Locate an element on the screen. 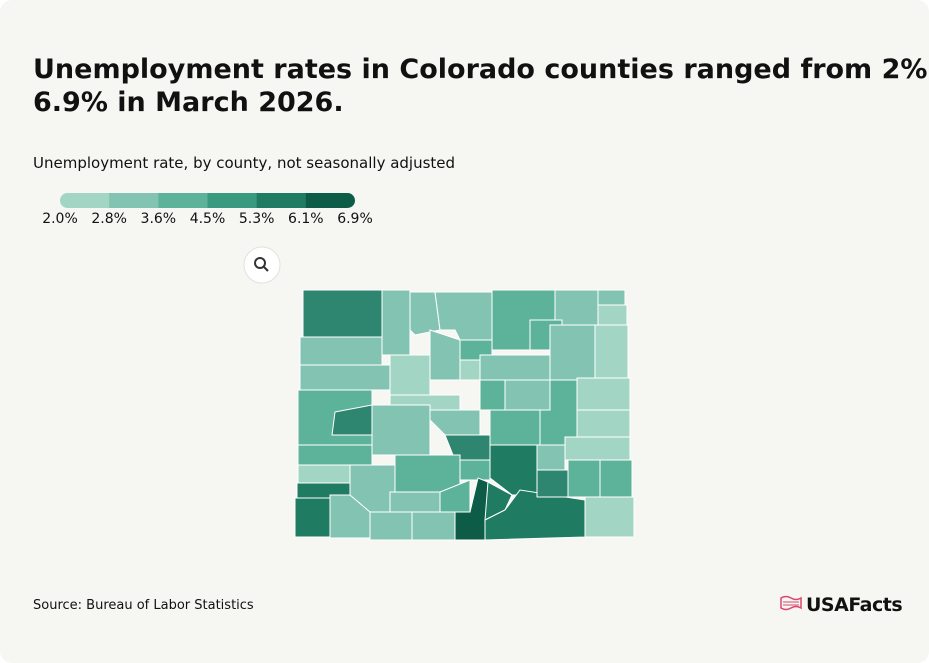 This screenshot has width=929, height=663. legend-label: 5.3% is located at coordinates (257, 219).